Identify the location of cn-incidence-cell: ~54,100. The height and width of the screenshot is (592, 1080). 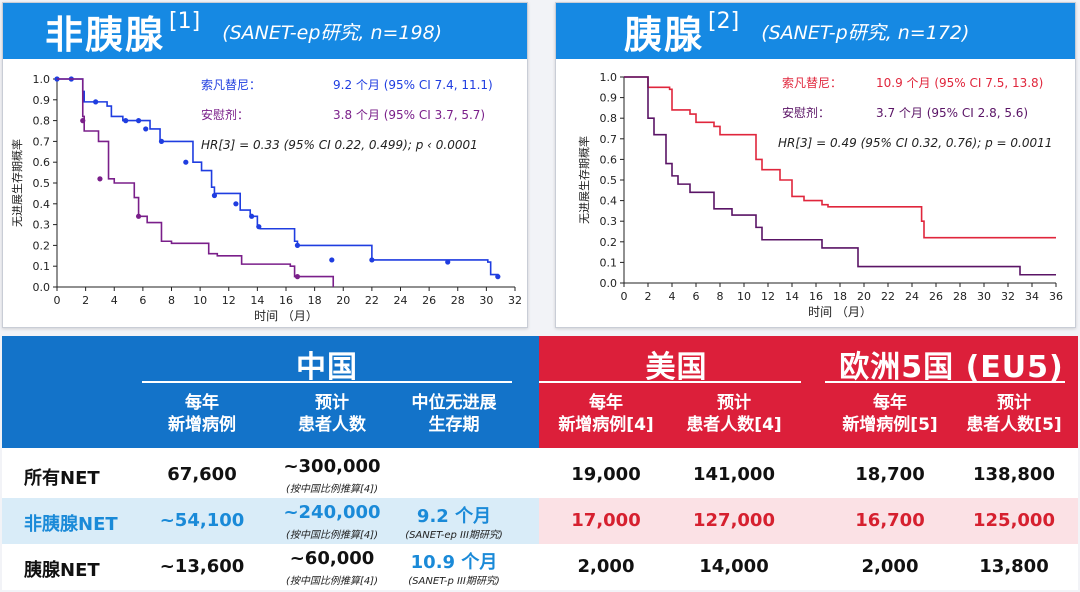
(202, 520).